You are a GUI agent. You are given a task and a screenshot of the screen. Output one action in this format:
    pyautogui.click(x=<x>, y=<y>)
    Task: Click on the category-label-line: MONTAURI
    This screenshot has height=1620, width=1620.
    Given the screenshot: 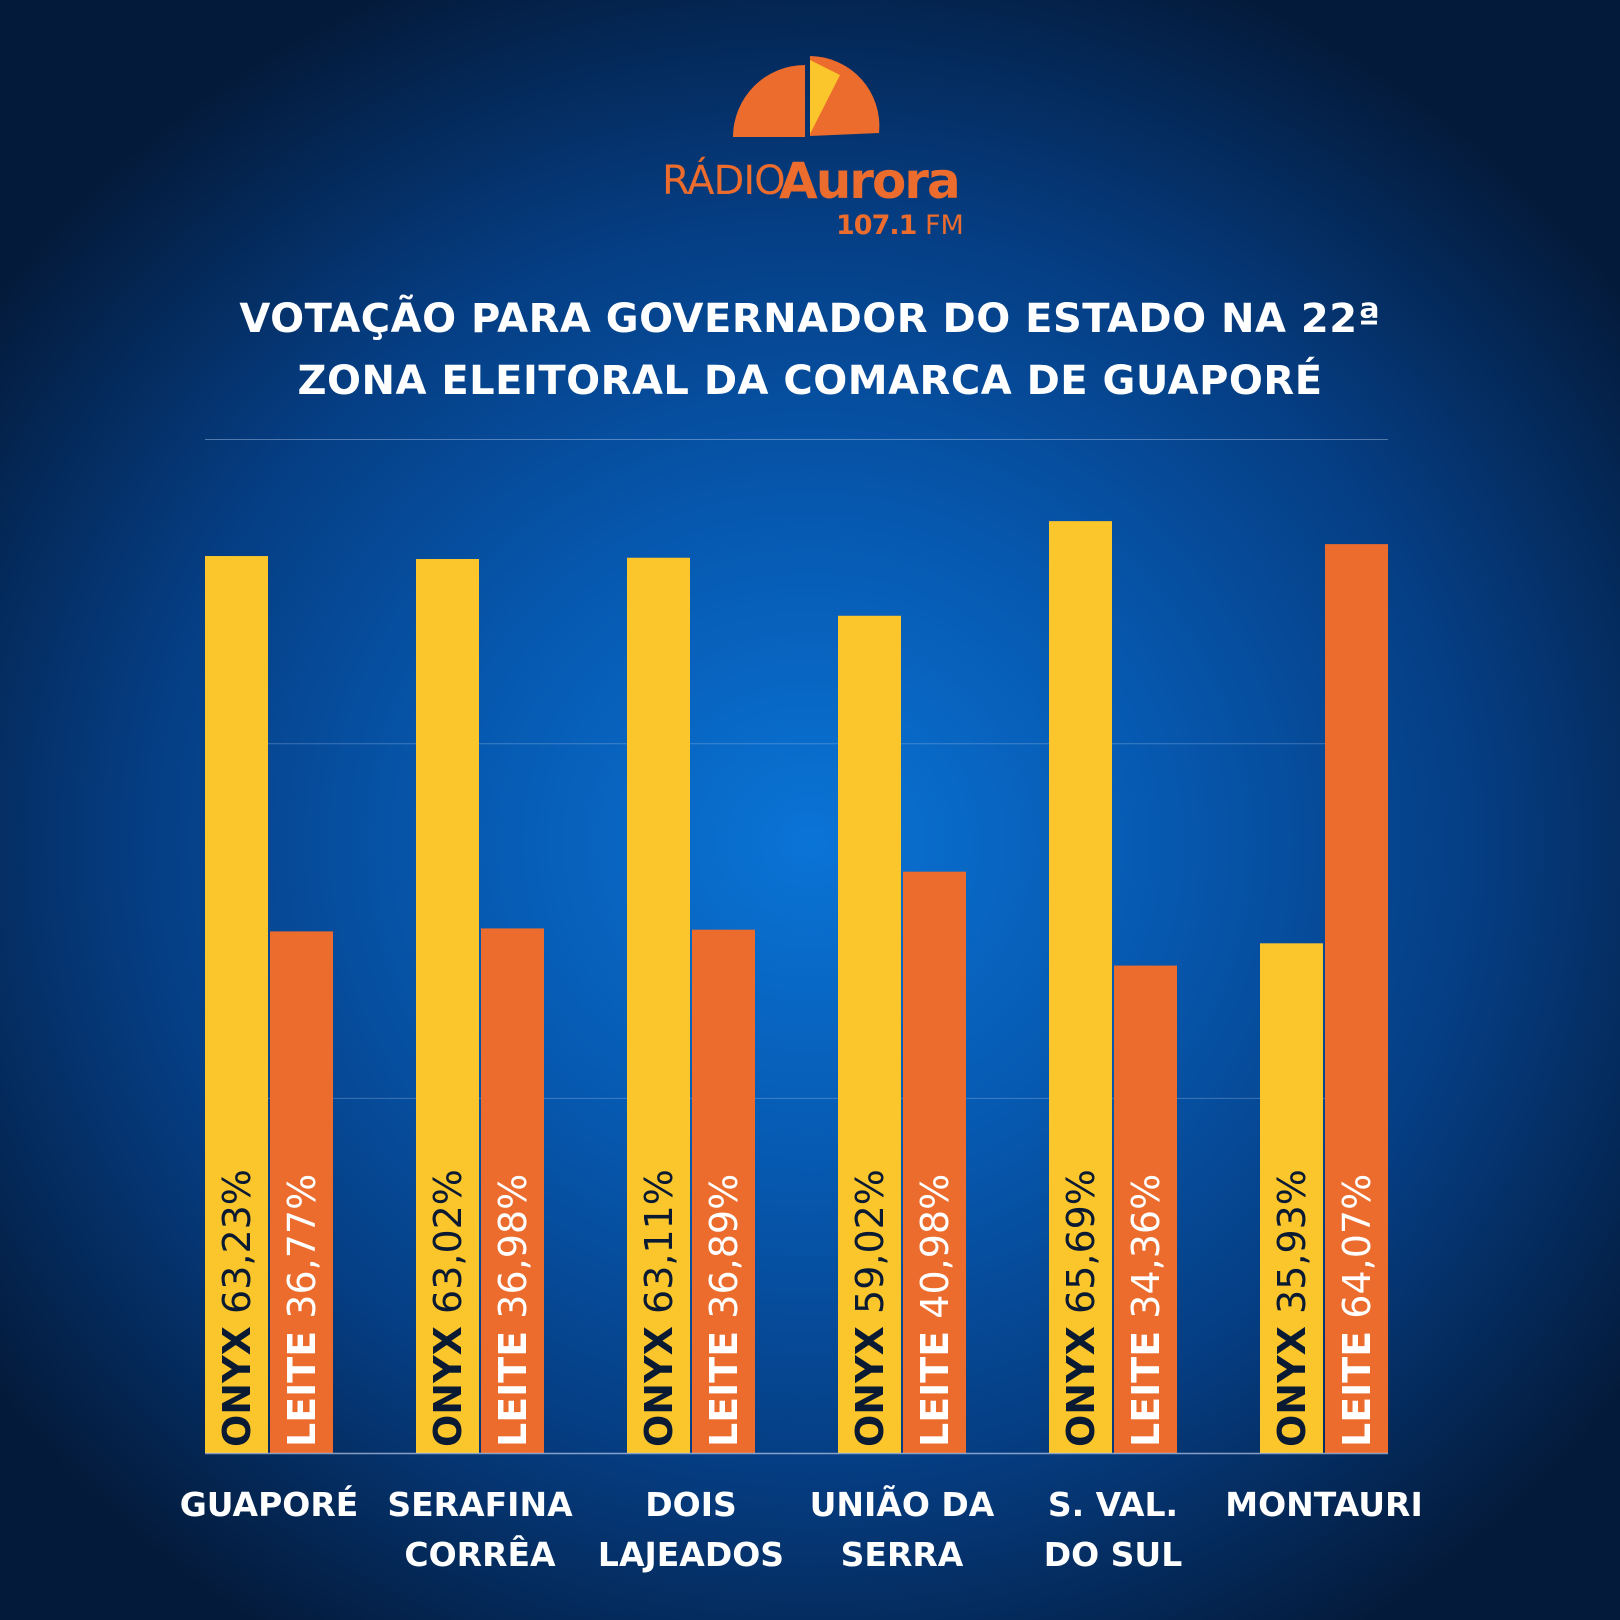 What is the action you would take?
    pyautogui.click(x=1324, y=1504)
    